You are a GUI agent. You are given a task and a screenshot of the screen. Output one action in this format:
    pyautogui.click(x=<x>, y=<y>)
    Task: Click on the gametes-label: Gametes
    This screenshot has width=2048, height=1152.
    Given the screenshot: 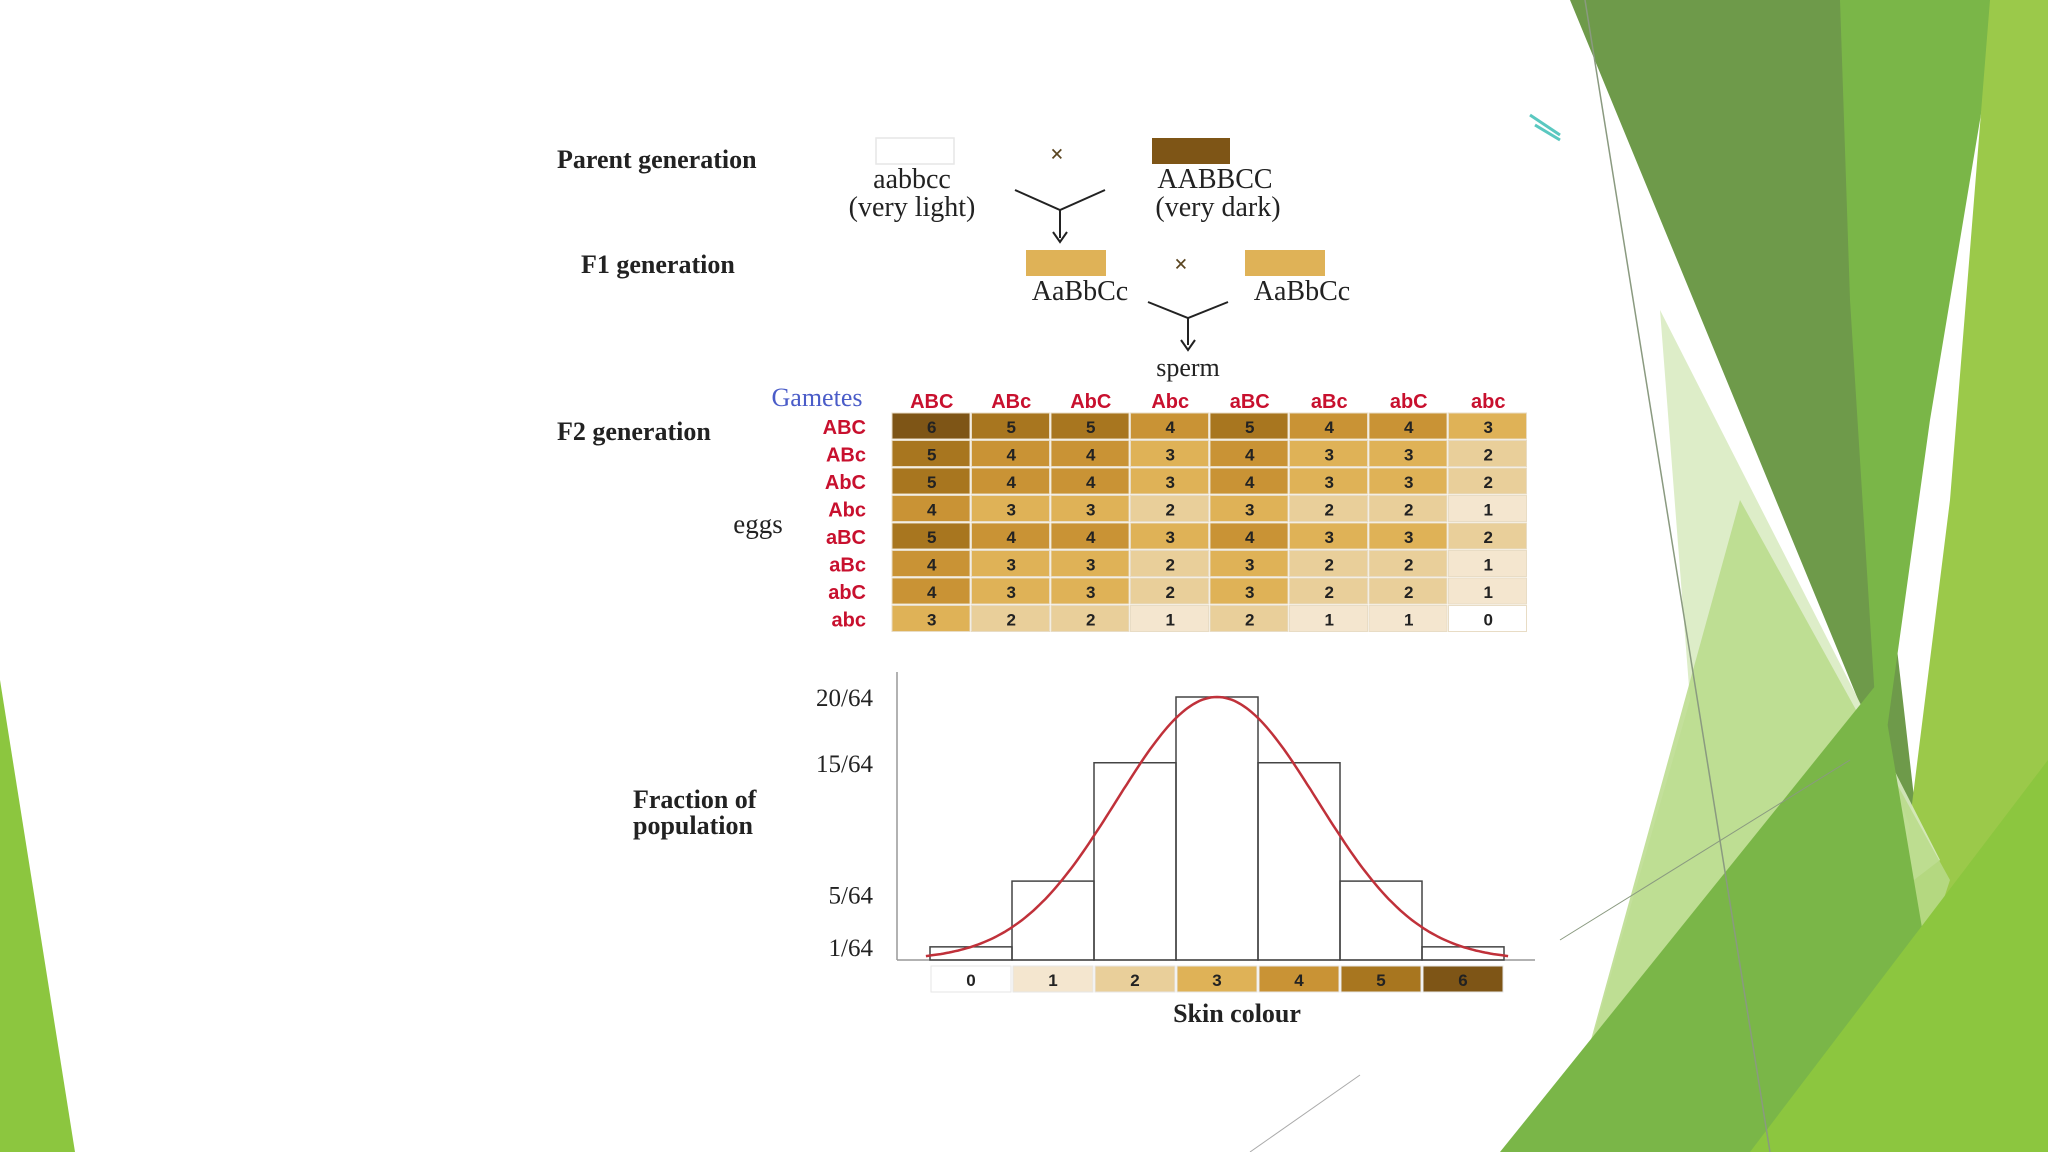 What is the action you would take?
    pyautogui.click(x=817, y=397)
    